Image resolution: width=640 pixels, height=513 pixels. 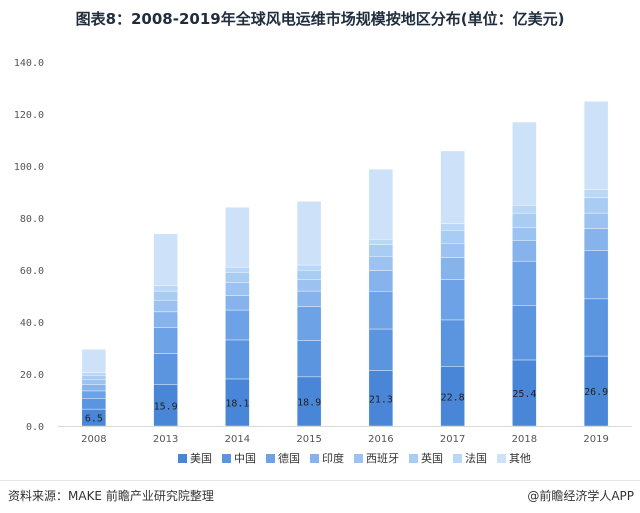 I want to click on legend-item: 美国, so click(x=195, y=458).